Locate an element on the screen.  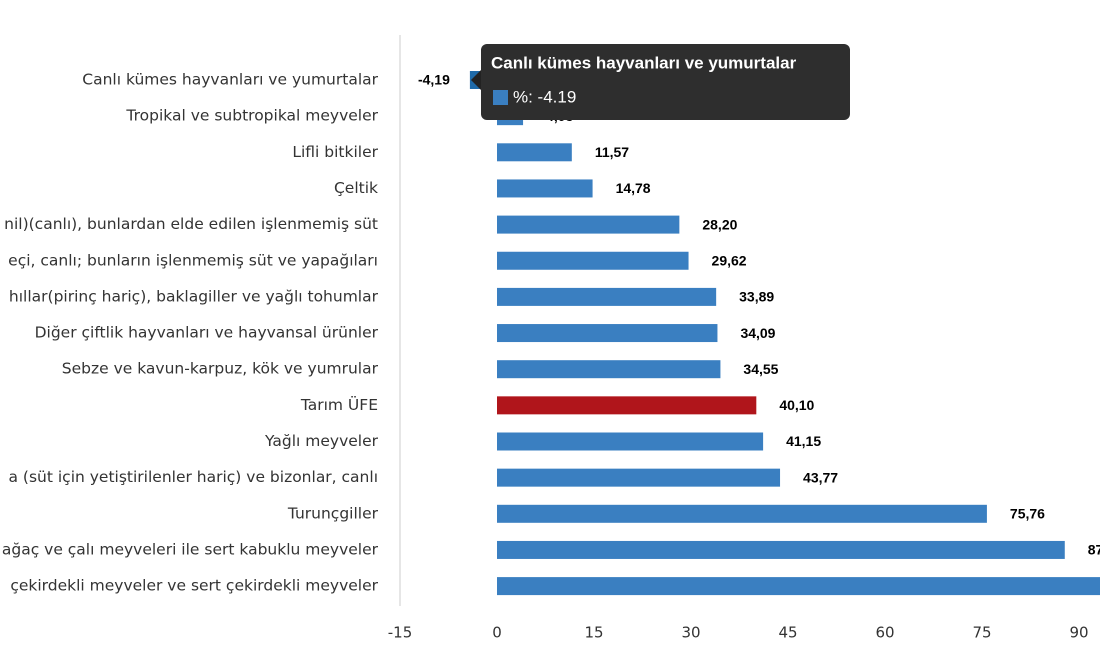
x-tick-label: 90 is located at coordinates (1078, 633).